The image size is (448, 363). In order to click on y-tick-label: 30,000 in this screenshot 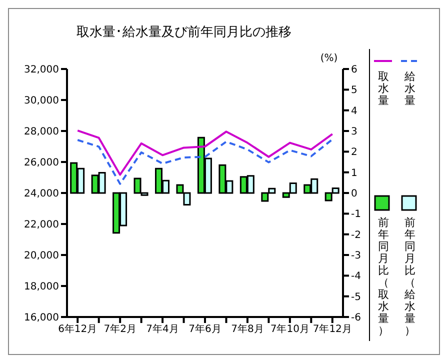, I will do `click(41, 101)`.